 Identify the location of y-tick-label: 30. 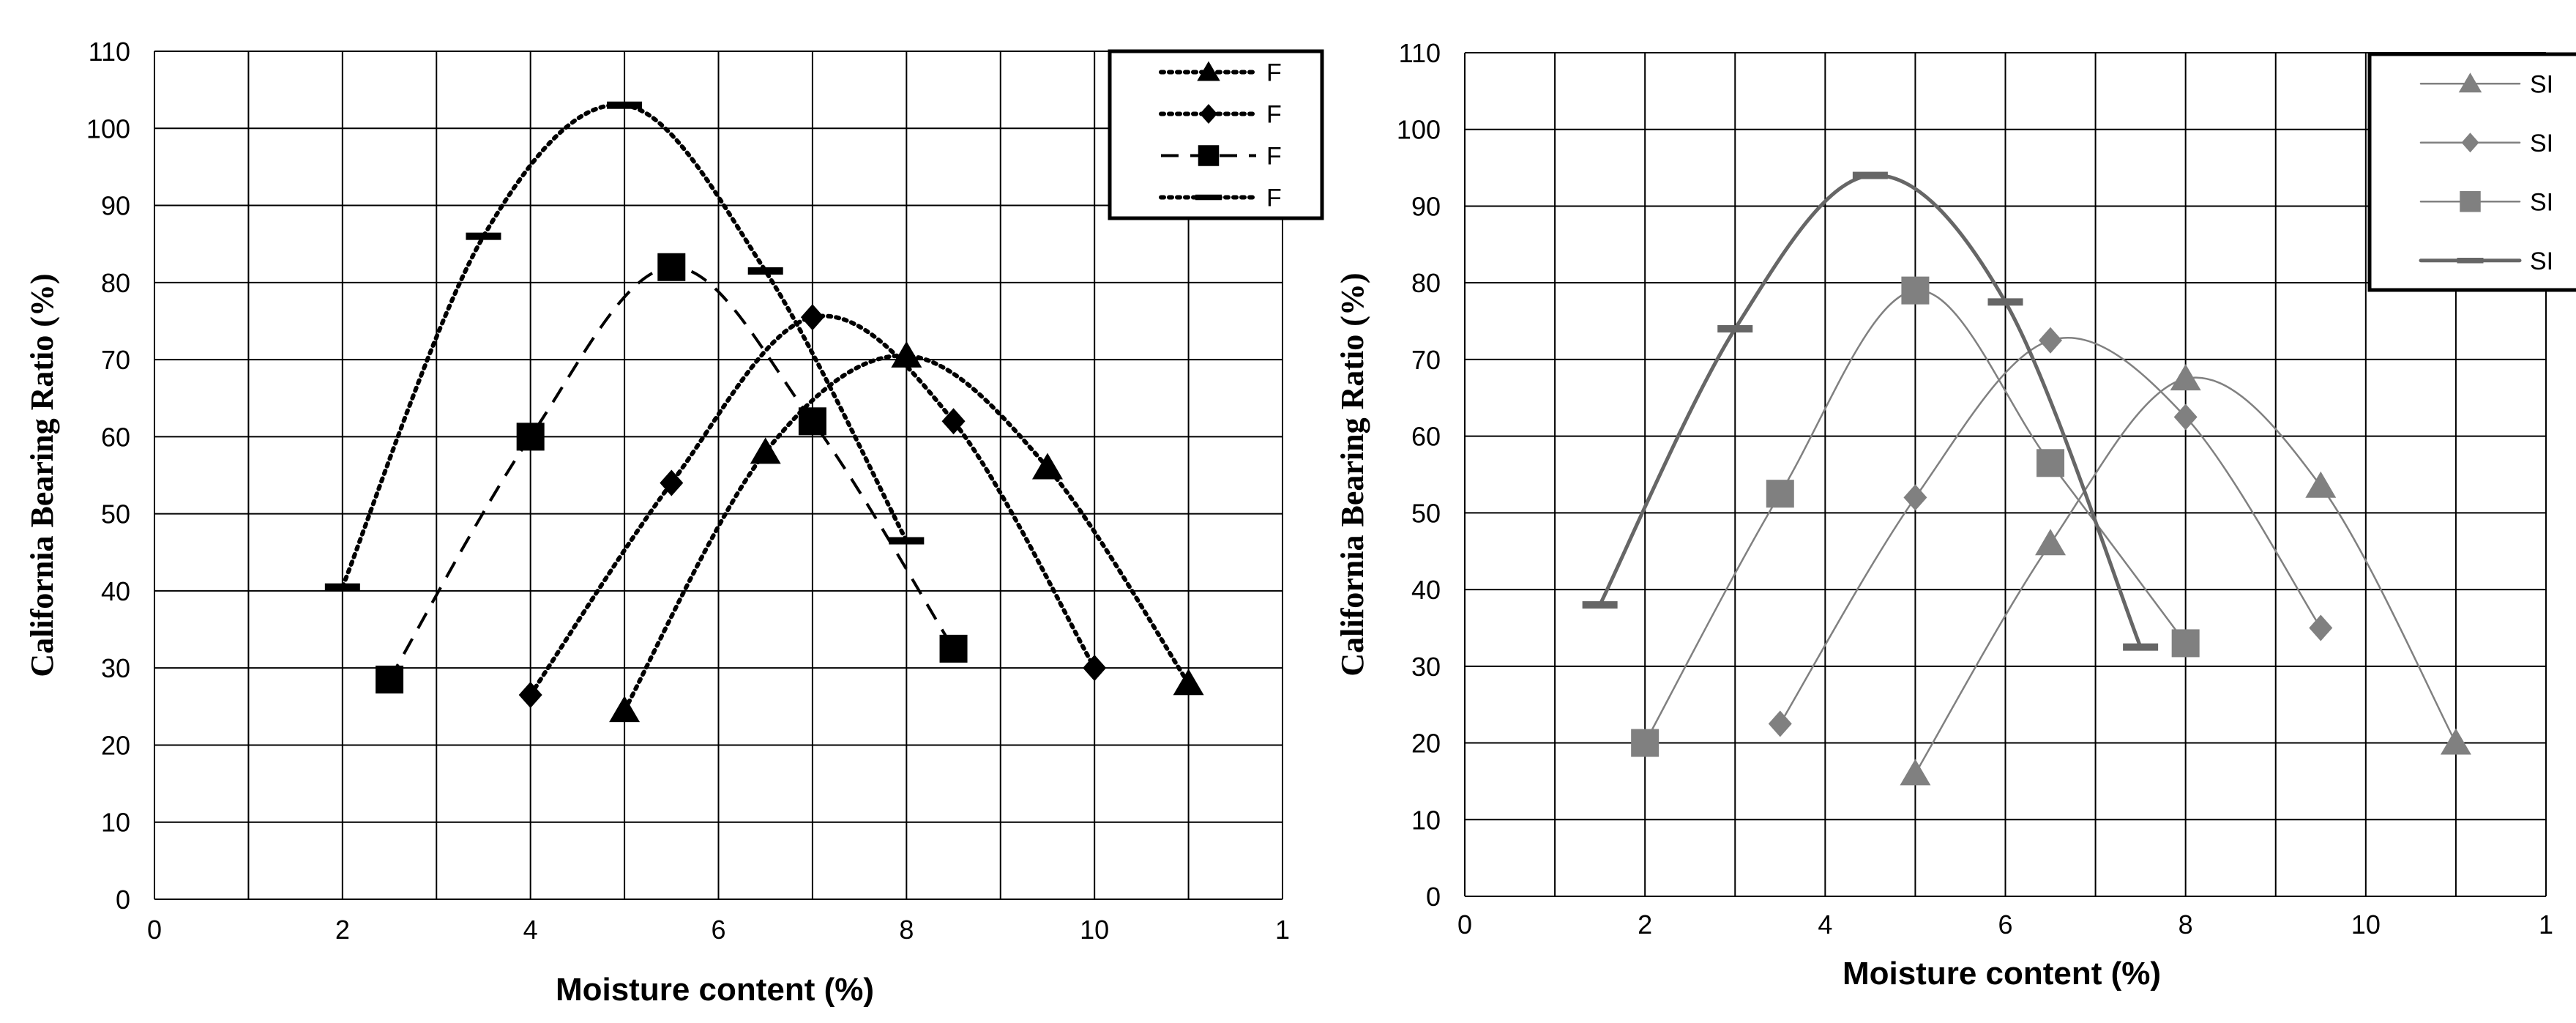
(1426, 667).